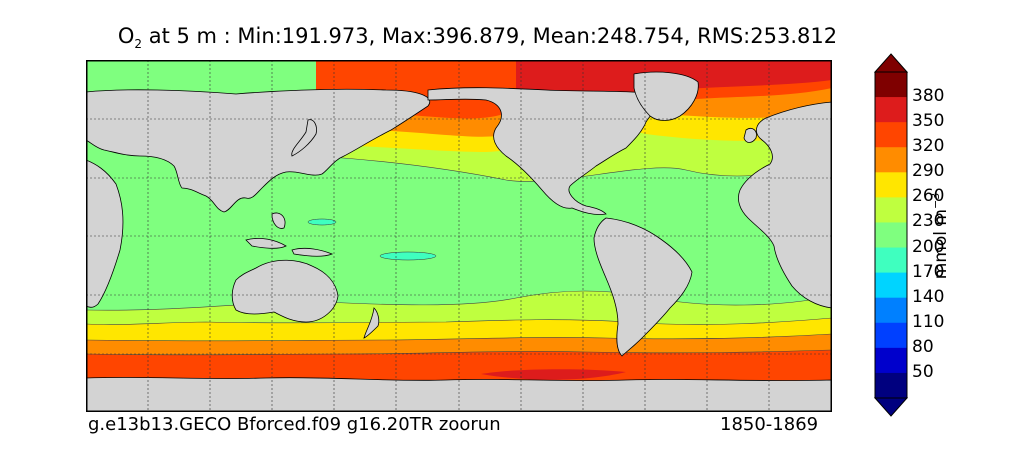  I want to click on landmass-british-isles, so click(750, 135).